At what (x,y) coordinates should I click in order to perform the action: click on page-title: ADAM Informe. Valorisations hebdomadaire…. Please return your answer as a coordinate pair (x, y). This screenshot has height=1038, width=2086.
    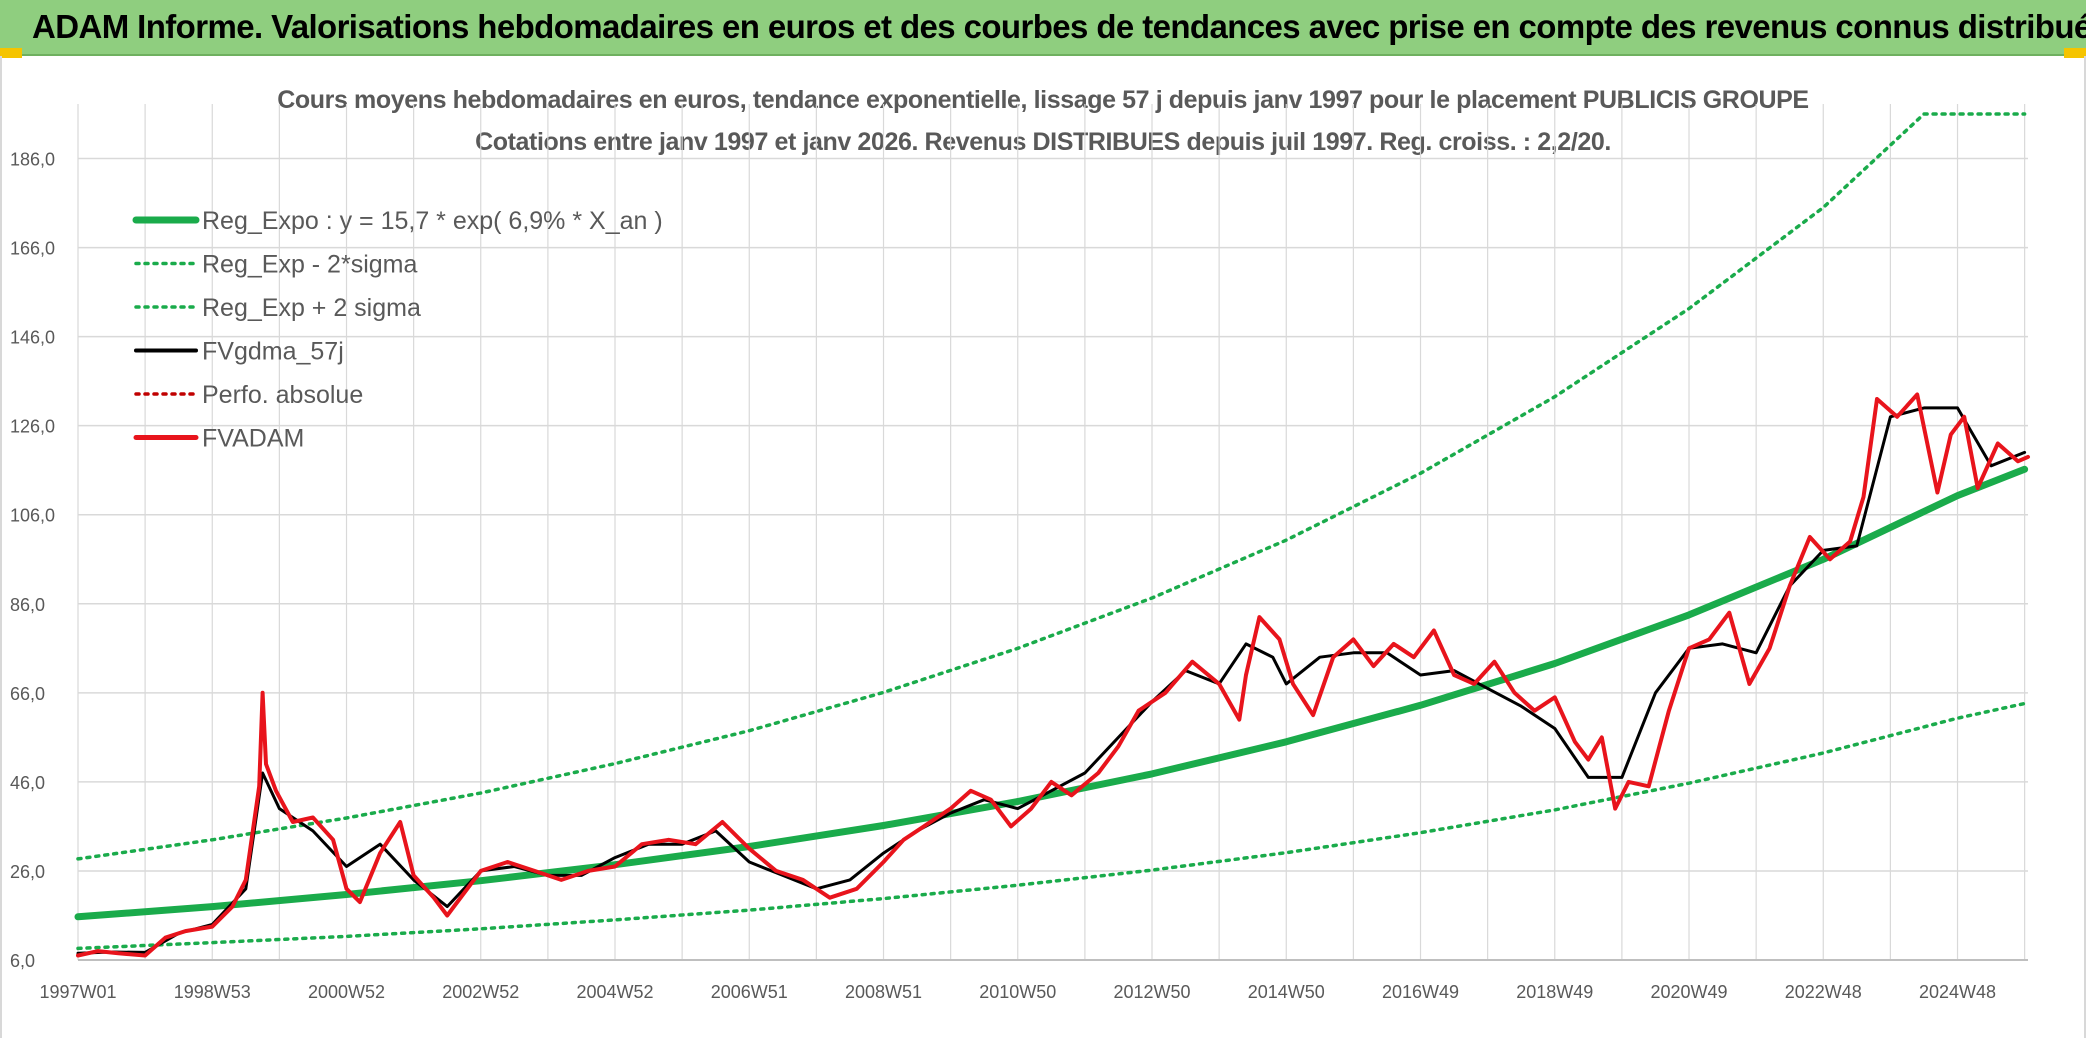
    Looking at the image, I should click on (1059, 26).